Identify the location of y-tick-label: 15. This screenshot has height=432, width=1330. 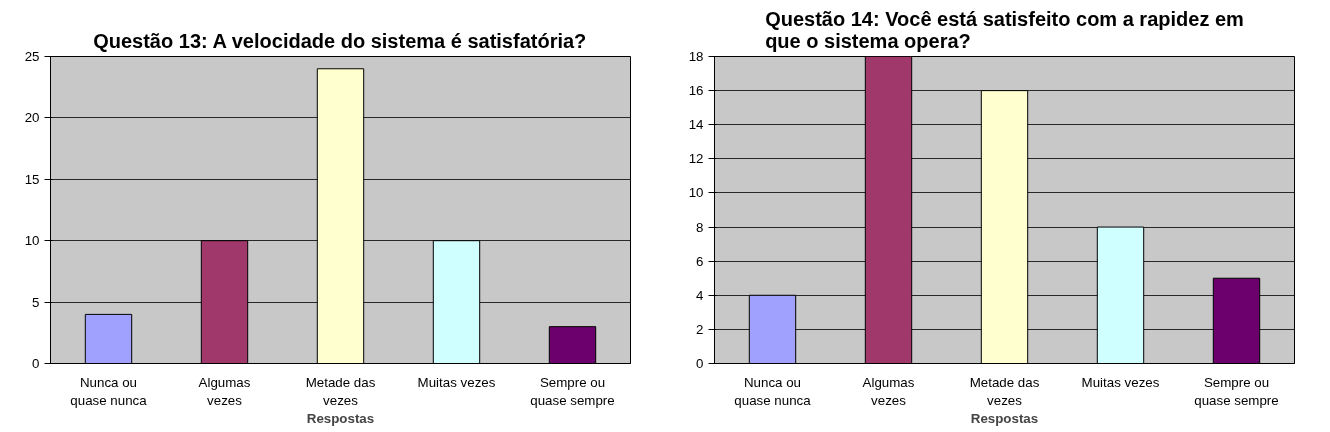
(32, 179).